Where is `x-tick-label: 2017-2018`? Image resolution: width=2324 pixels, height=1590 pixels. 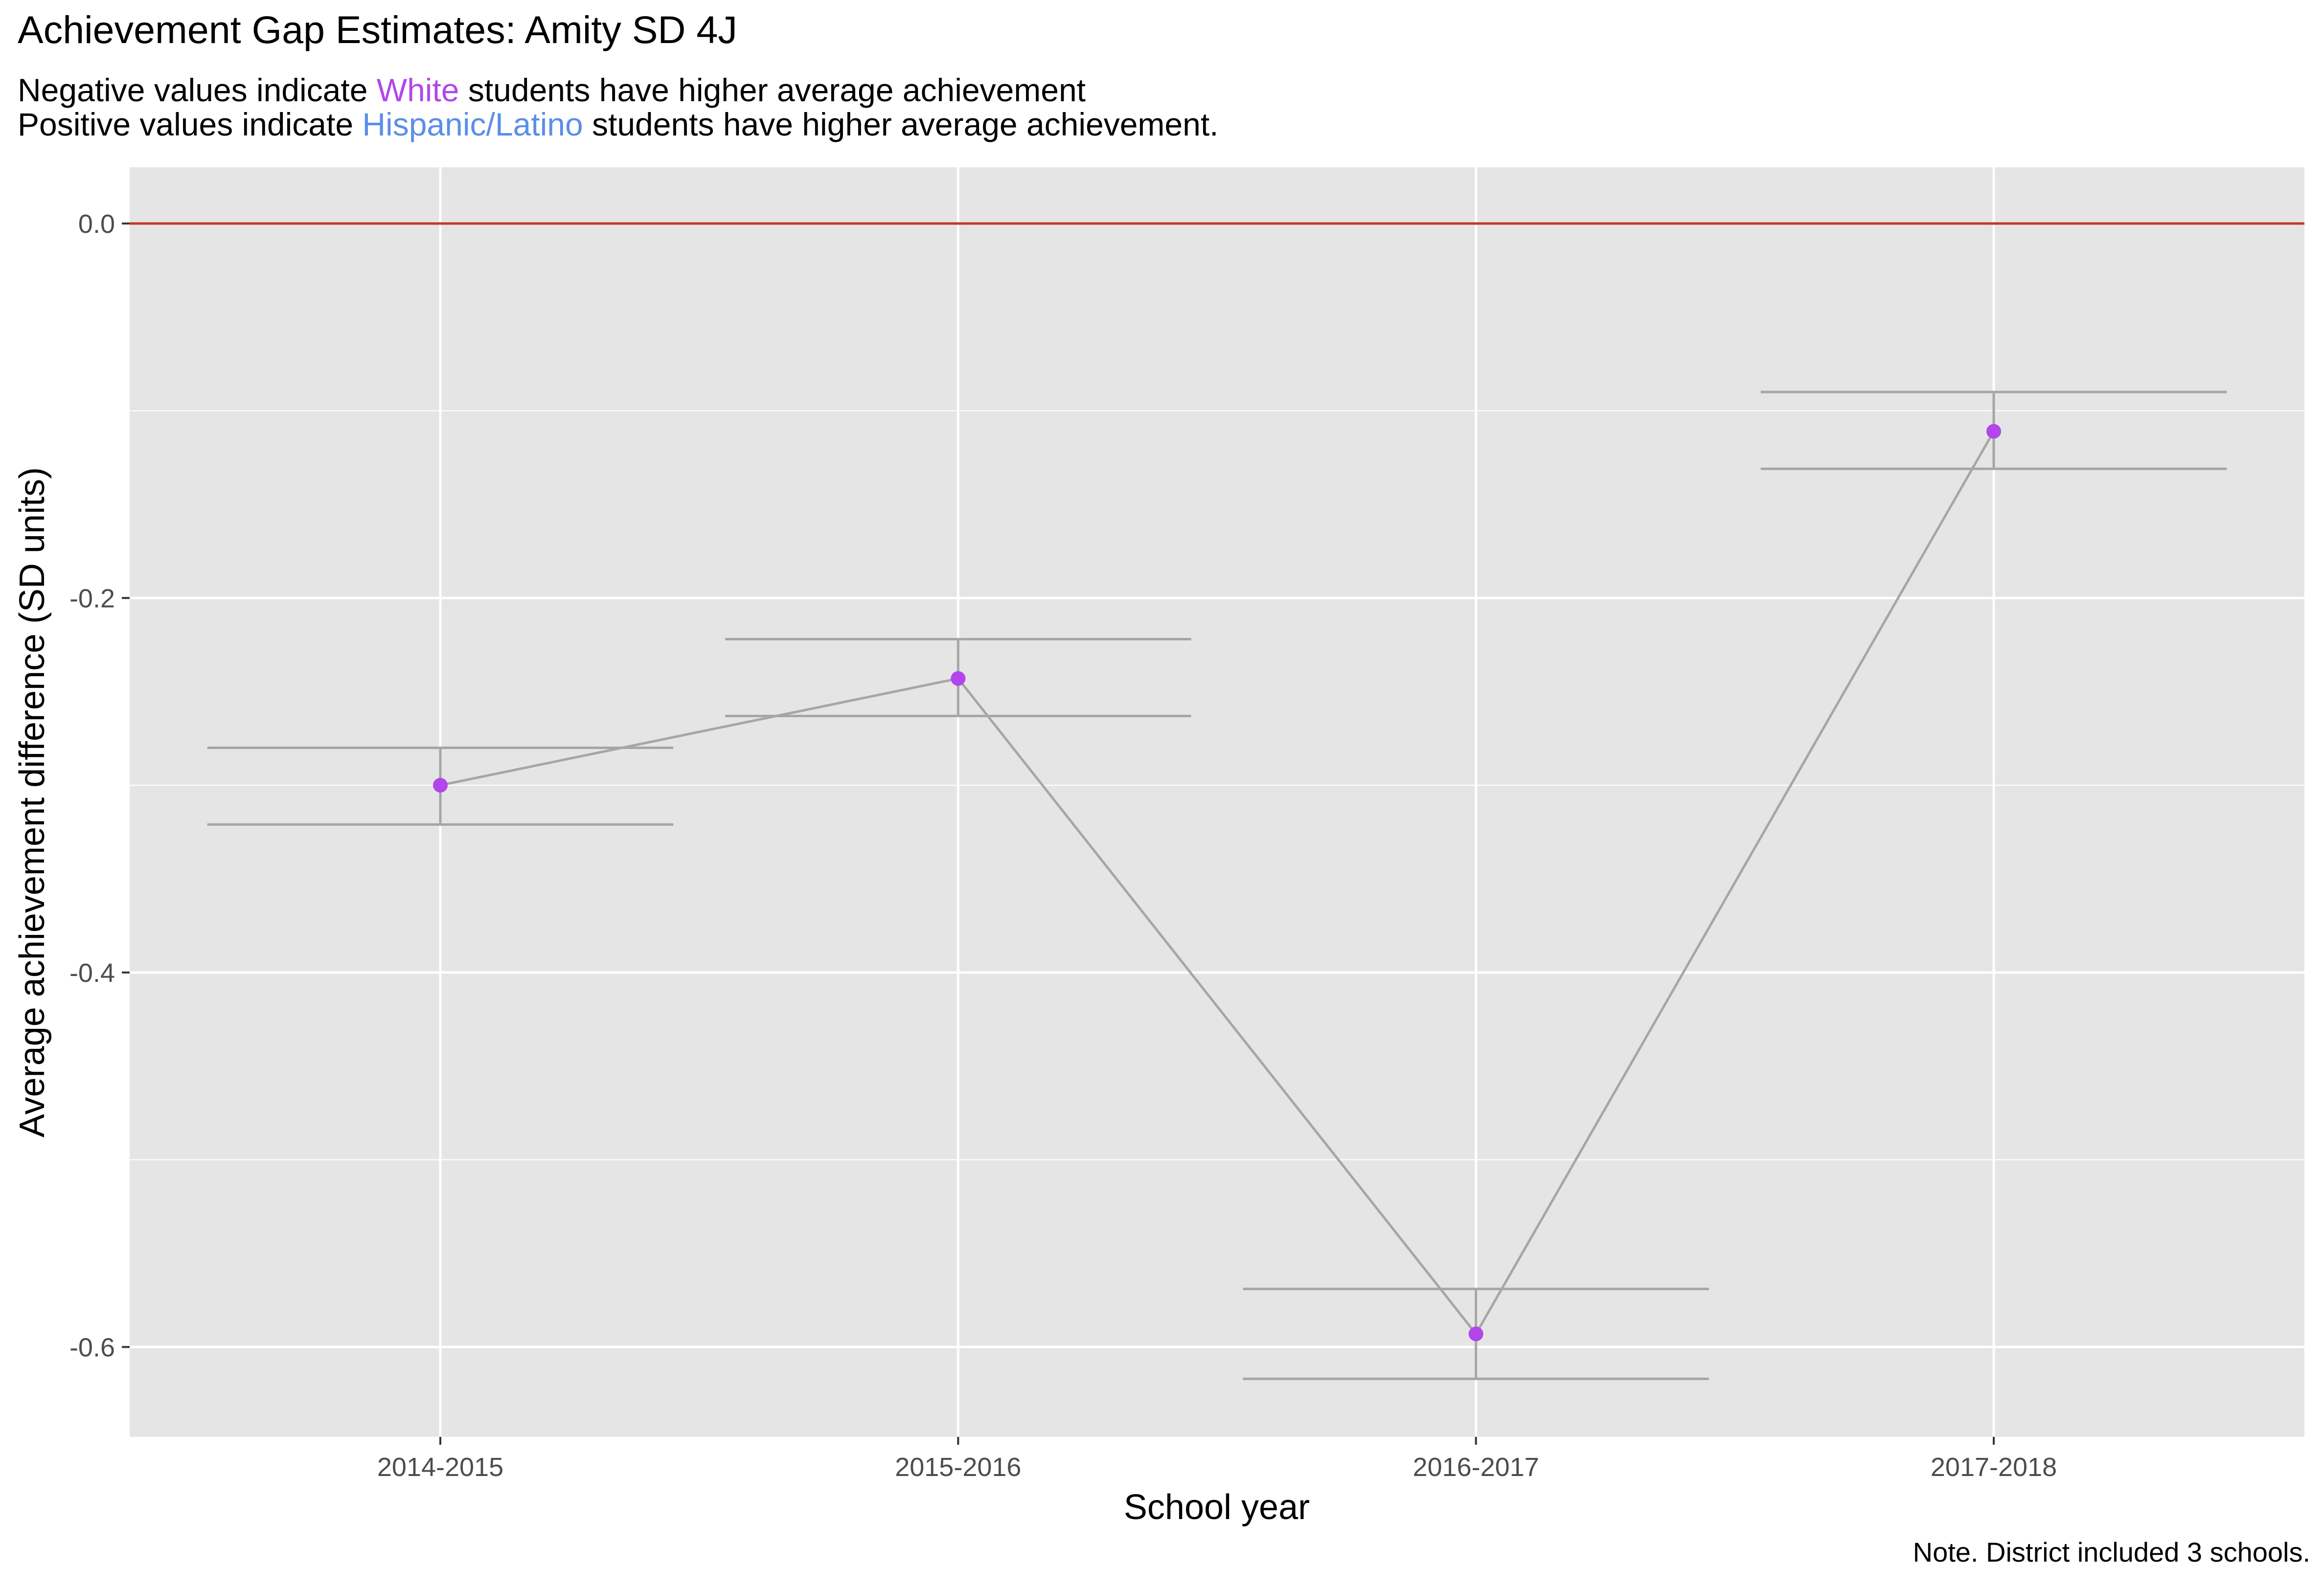
x-tick-label: 2017-2018 is located at coordinates (1994, 1468).